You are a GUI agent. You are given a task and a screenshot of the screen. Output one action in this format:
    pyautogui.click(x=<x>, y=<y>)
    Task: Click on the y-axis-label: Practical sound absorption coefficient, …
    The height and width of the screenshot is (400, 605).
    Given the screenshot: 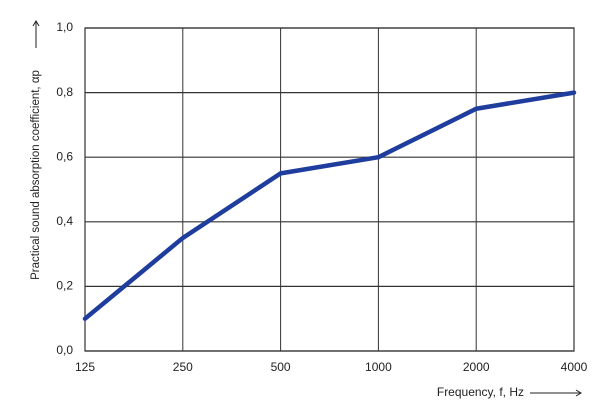 What is the action you would take?
    pyautogui.click(x=36, y=175)
    